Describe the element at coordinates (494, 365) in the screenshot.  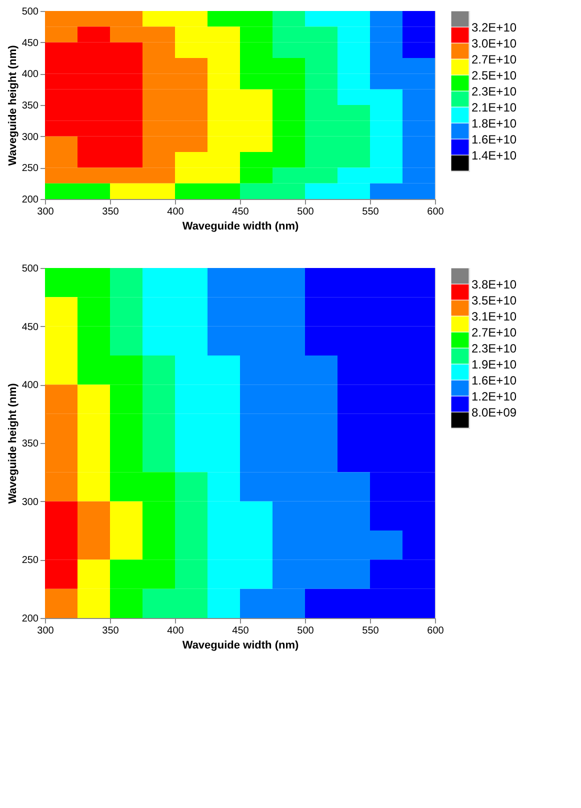
I see `color-bar-label: 1.9E+10` at that location.